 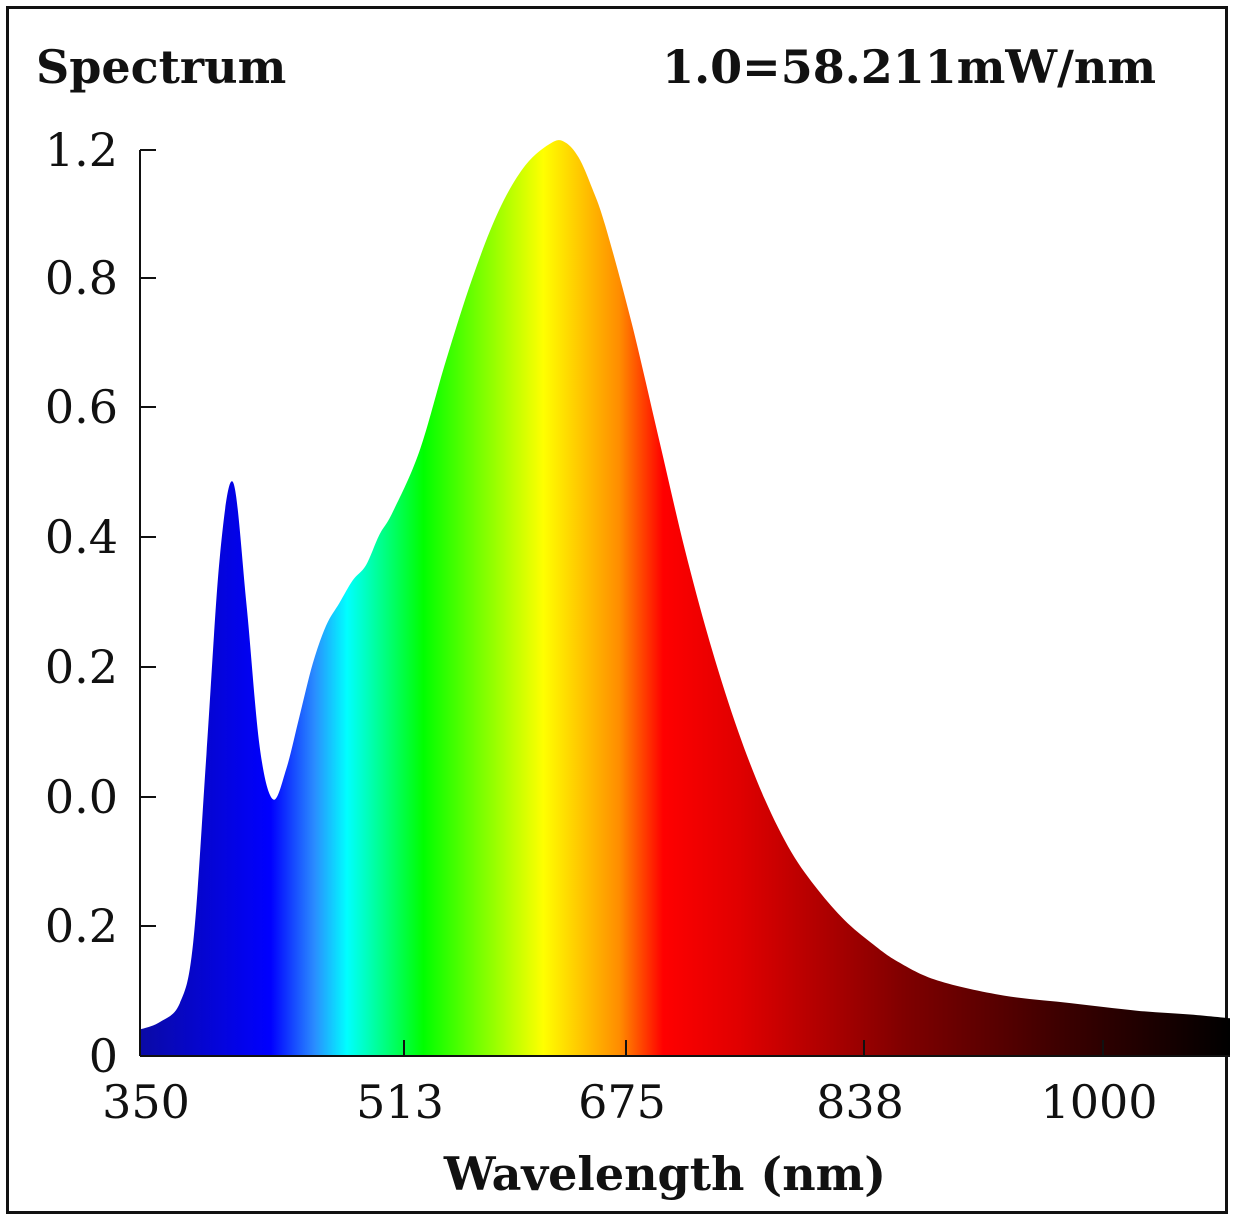 What do you see at coordinates (81, 407) in the screenshot?
I see `y-tick-label: 0.6` at bounding box center [81, 407].